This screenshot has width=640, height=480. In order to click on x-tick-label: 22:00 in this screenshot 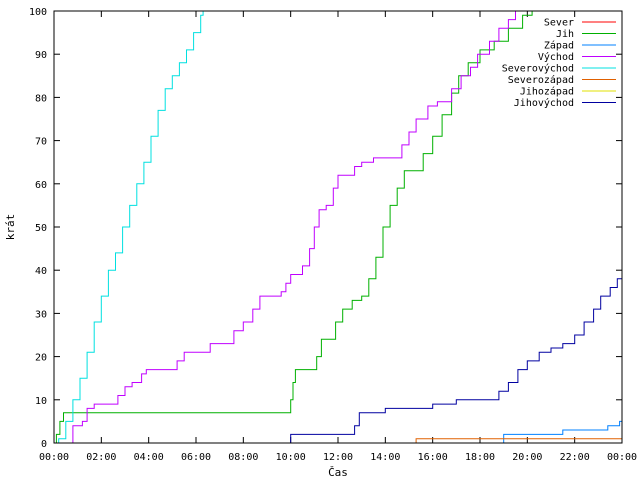, I will do `click(575, 457)`.